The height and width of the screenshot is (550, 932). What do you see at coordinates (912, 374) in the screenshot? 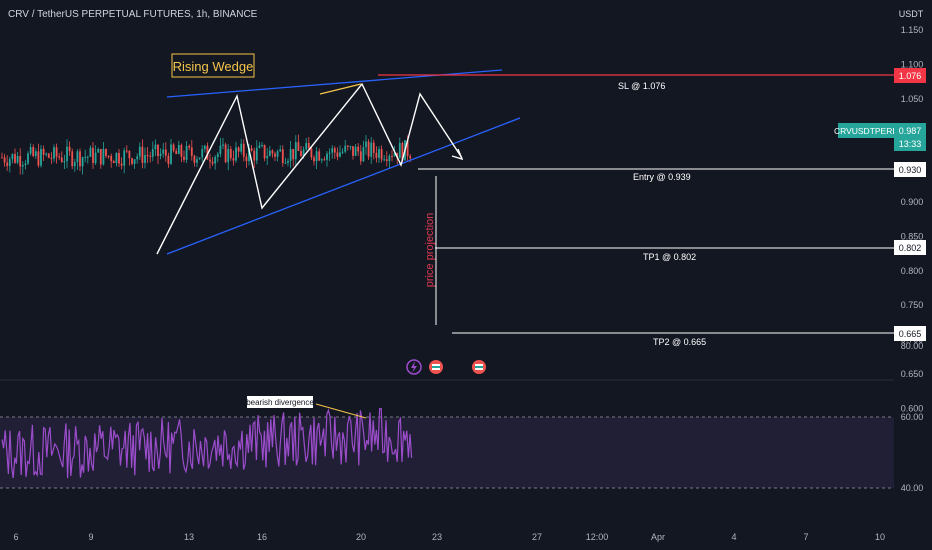
I see `price-tick-label: 0.650` at bounding box center [912, 374].